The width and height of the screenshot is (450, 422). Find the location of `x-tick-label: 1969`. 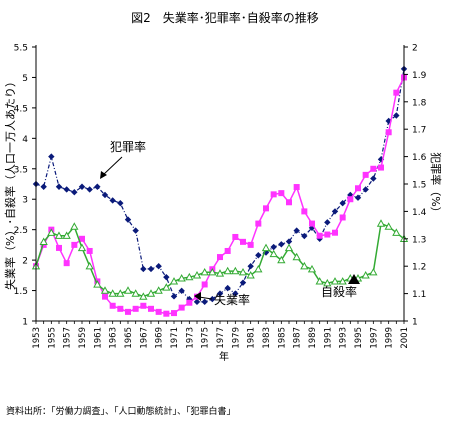

x-tick-label: 1969 is located at coordinates (160, 338).